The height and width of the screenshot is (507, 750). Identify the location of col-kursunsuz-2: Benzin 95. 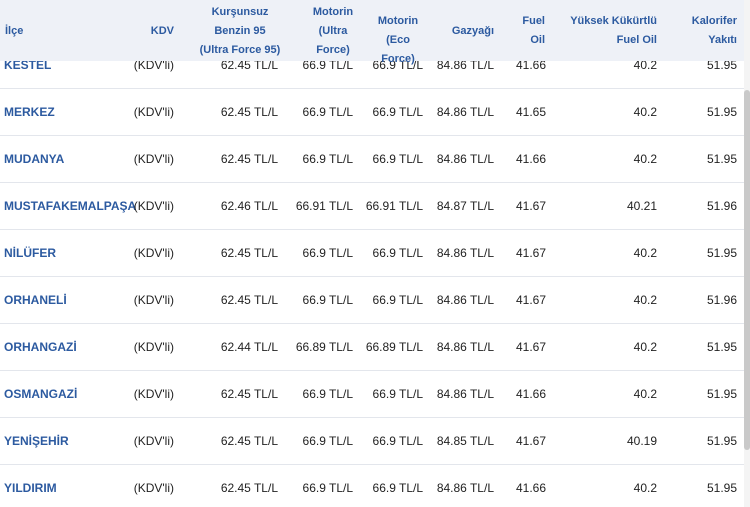
(240, 31).